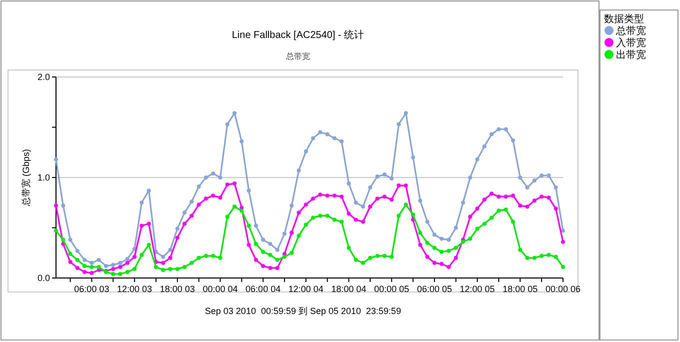  What do you see at coordinates (631, 43) in the screenshot?
I see `legend-label: 入带宽` at bounding box center [631, 43].